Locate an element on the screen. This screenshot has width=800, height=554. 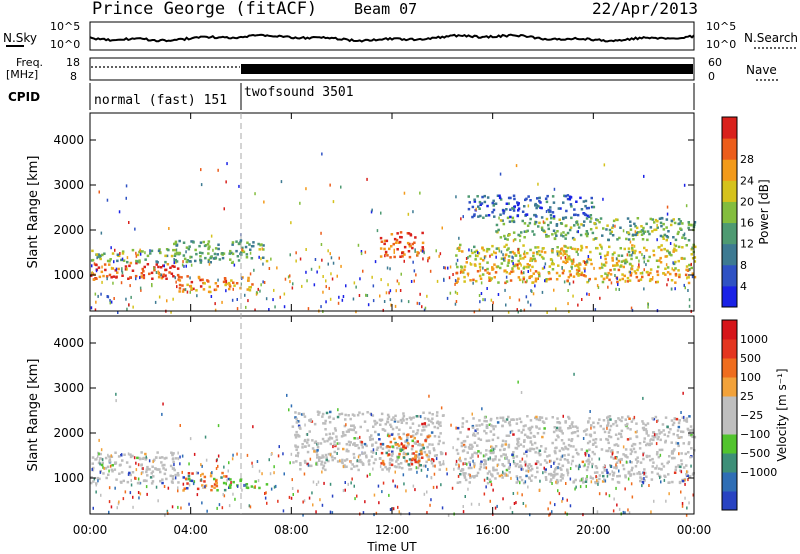
colorbar-band is located at coordinates (729, 444).